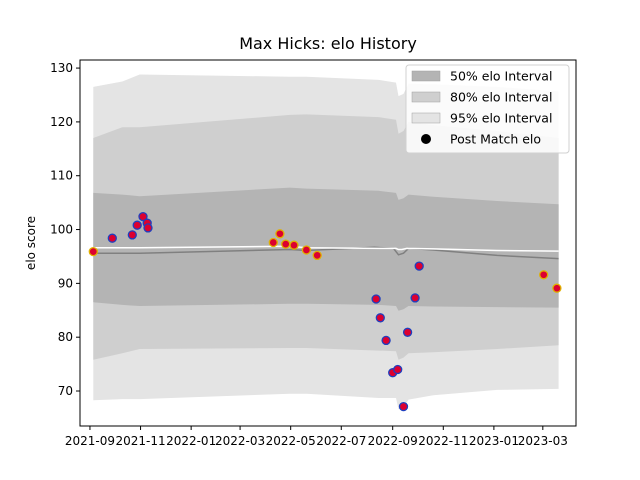  I want to click on legend-item-points-label: Post Match elo, so click(495, 139).